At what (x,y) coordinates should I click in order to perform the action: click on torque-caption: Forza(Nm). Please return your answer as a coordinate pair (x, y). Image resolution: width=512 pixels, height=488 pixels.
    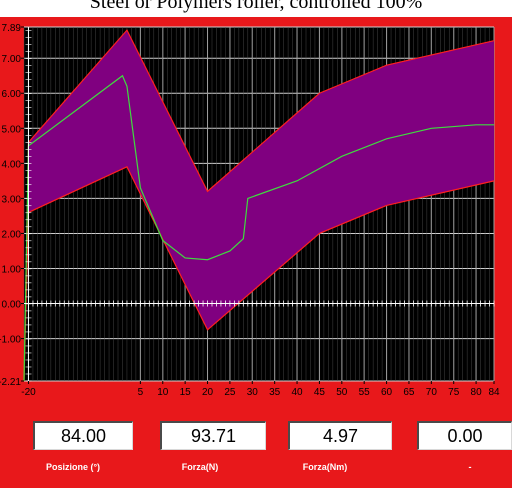
    Looking at the image, I should click on (325, 467).